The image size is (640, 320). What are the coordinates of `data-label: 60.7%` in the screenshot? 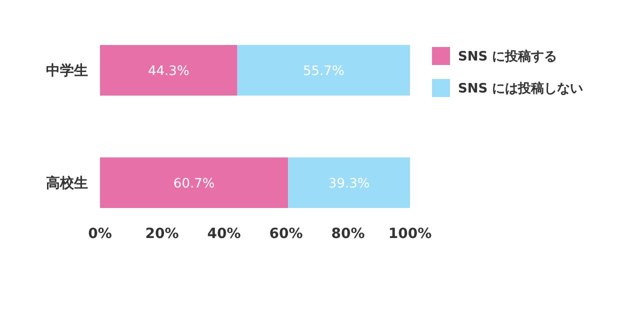 It's located at (194, 184).